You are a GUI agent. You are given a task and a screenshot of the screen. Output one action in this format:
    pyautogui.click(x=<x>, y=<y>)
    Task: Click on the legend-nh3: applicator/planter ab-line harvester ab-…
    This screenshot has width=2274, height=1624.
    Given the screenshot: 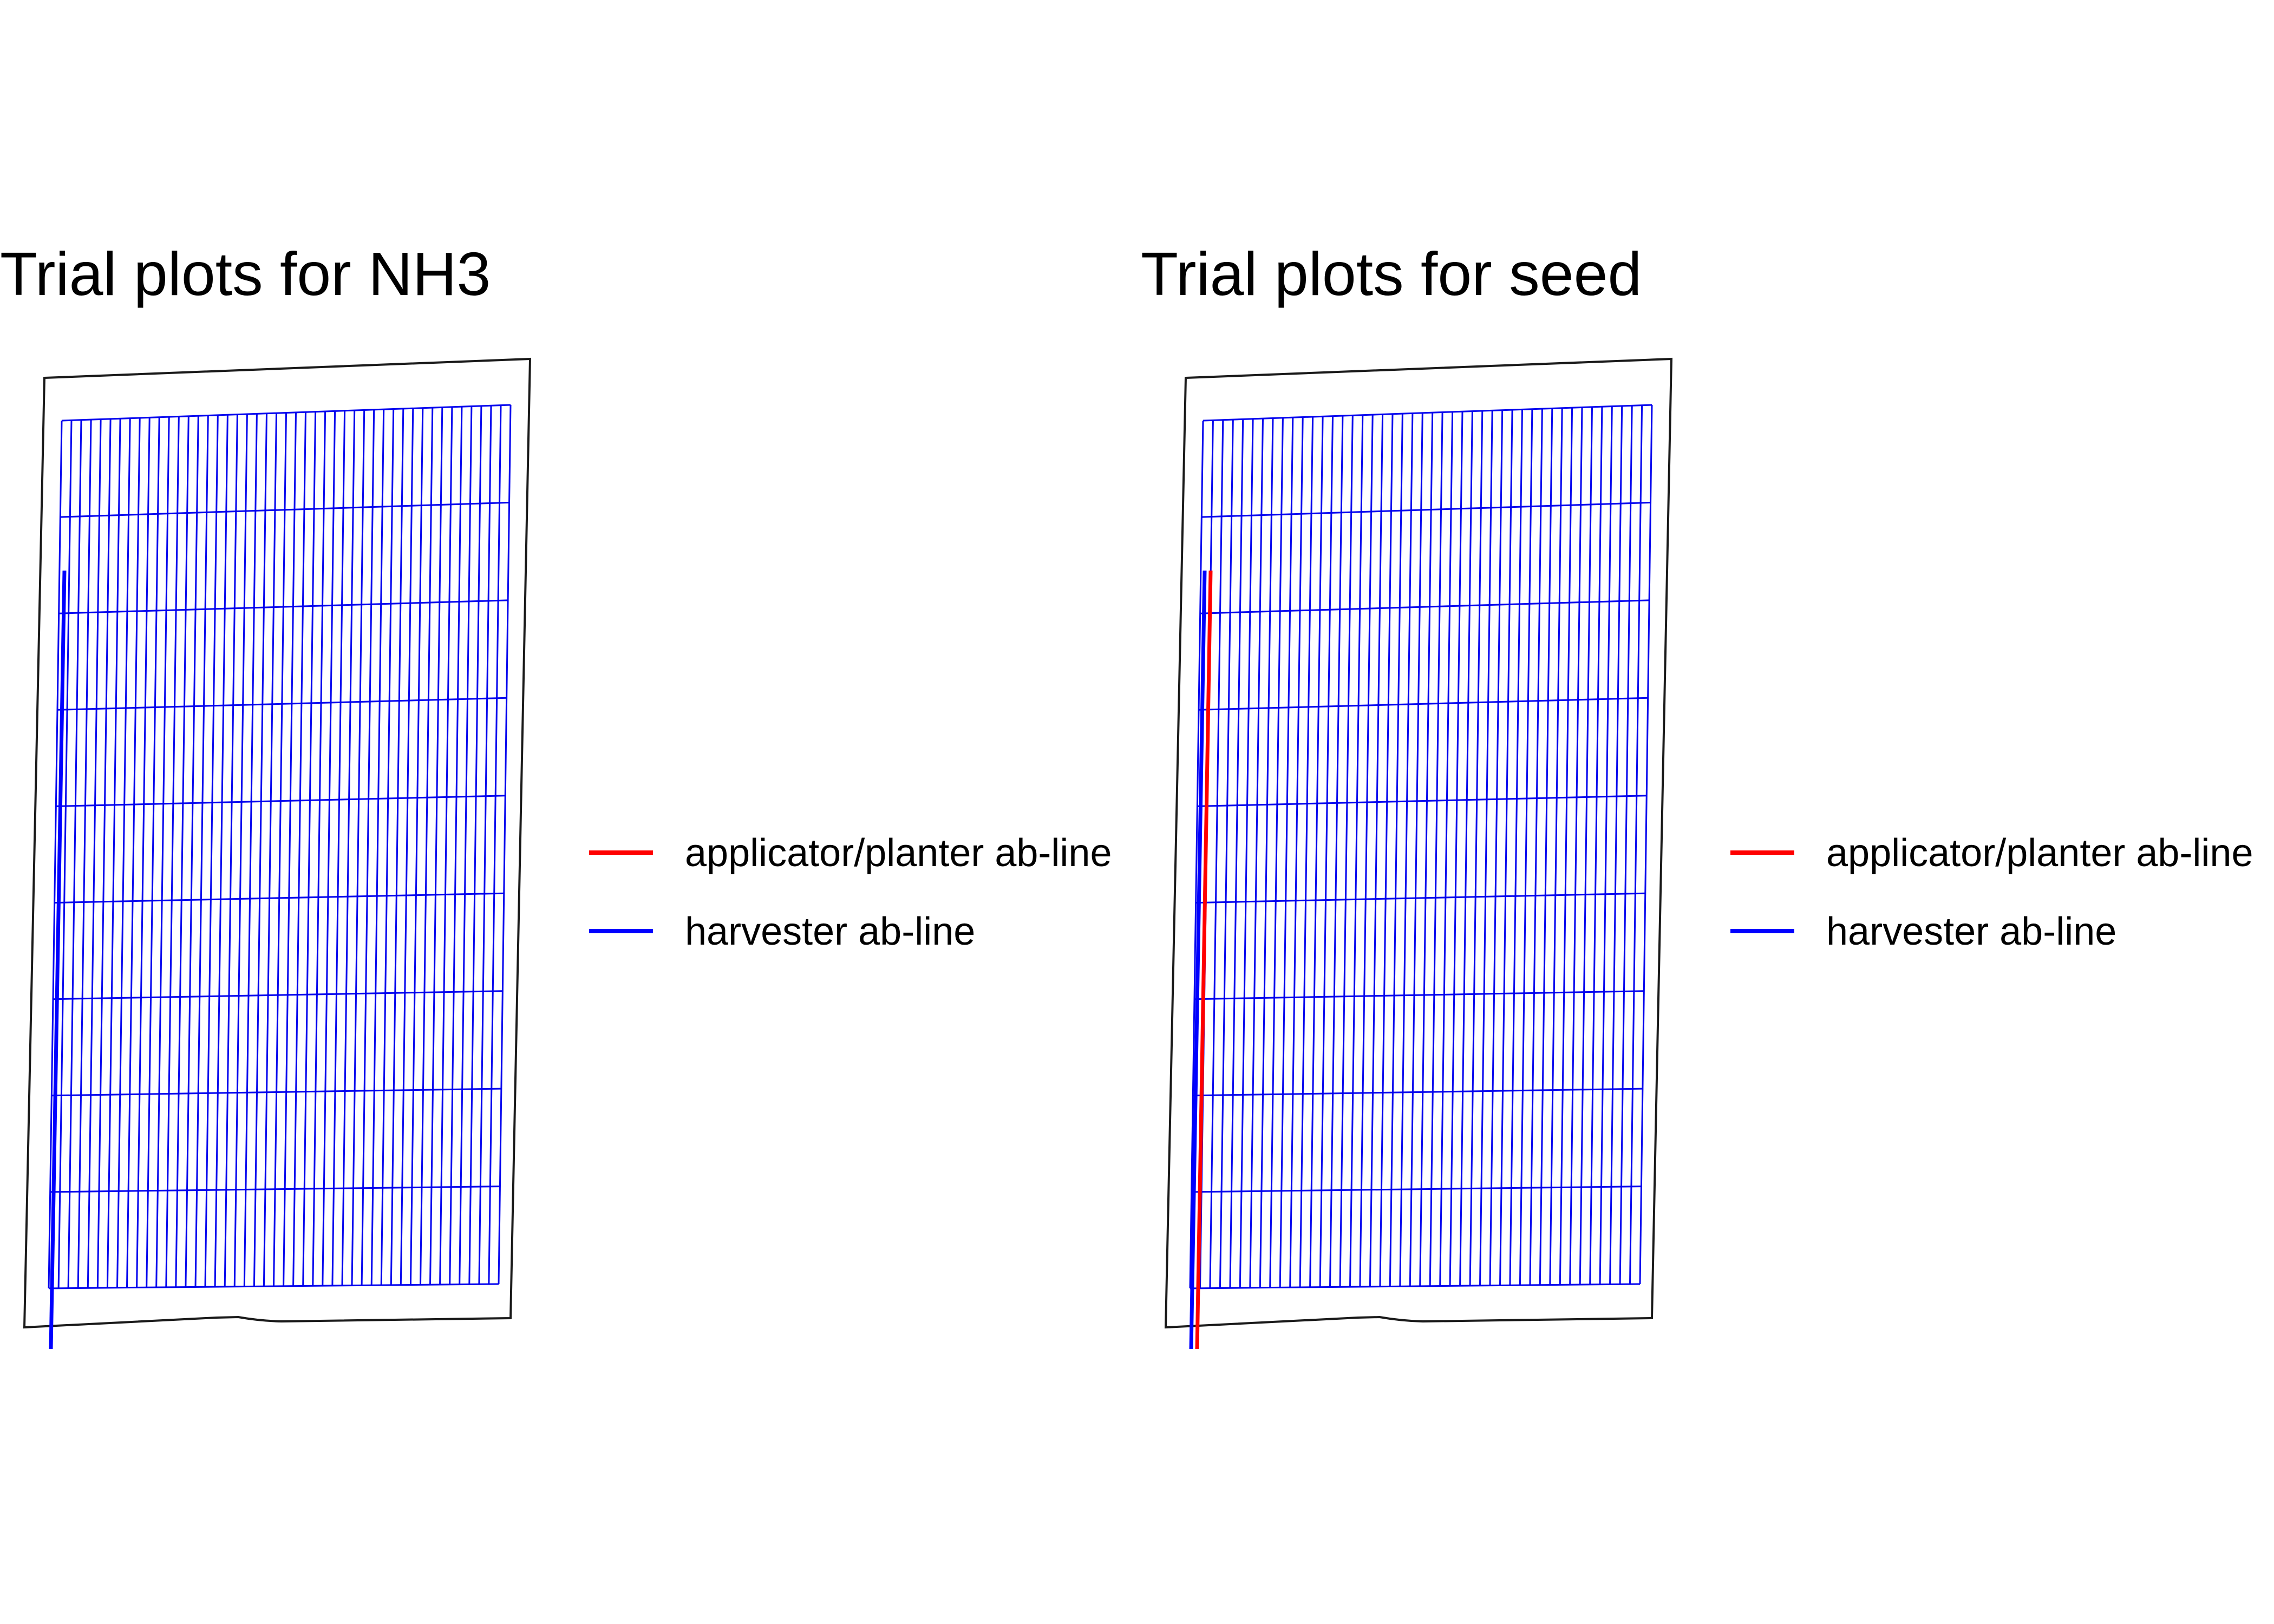 What is the action you would take?
    pyautogui.click(x=851, y=892)
    